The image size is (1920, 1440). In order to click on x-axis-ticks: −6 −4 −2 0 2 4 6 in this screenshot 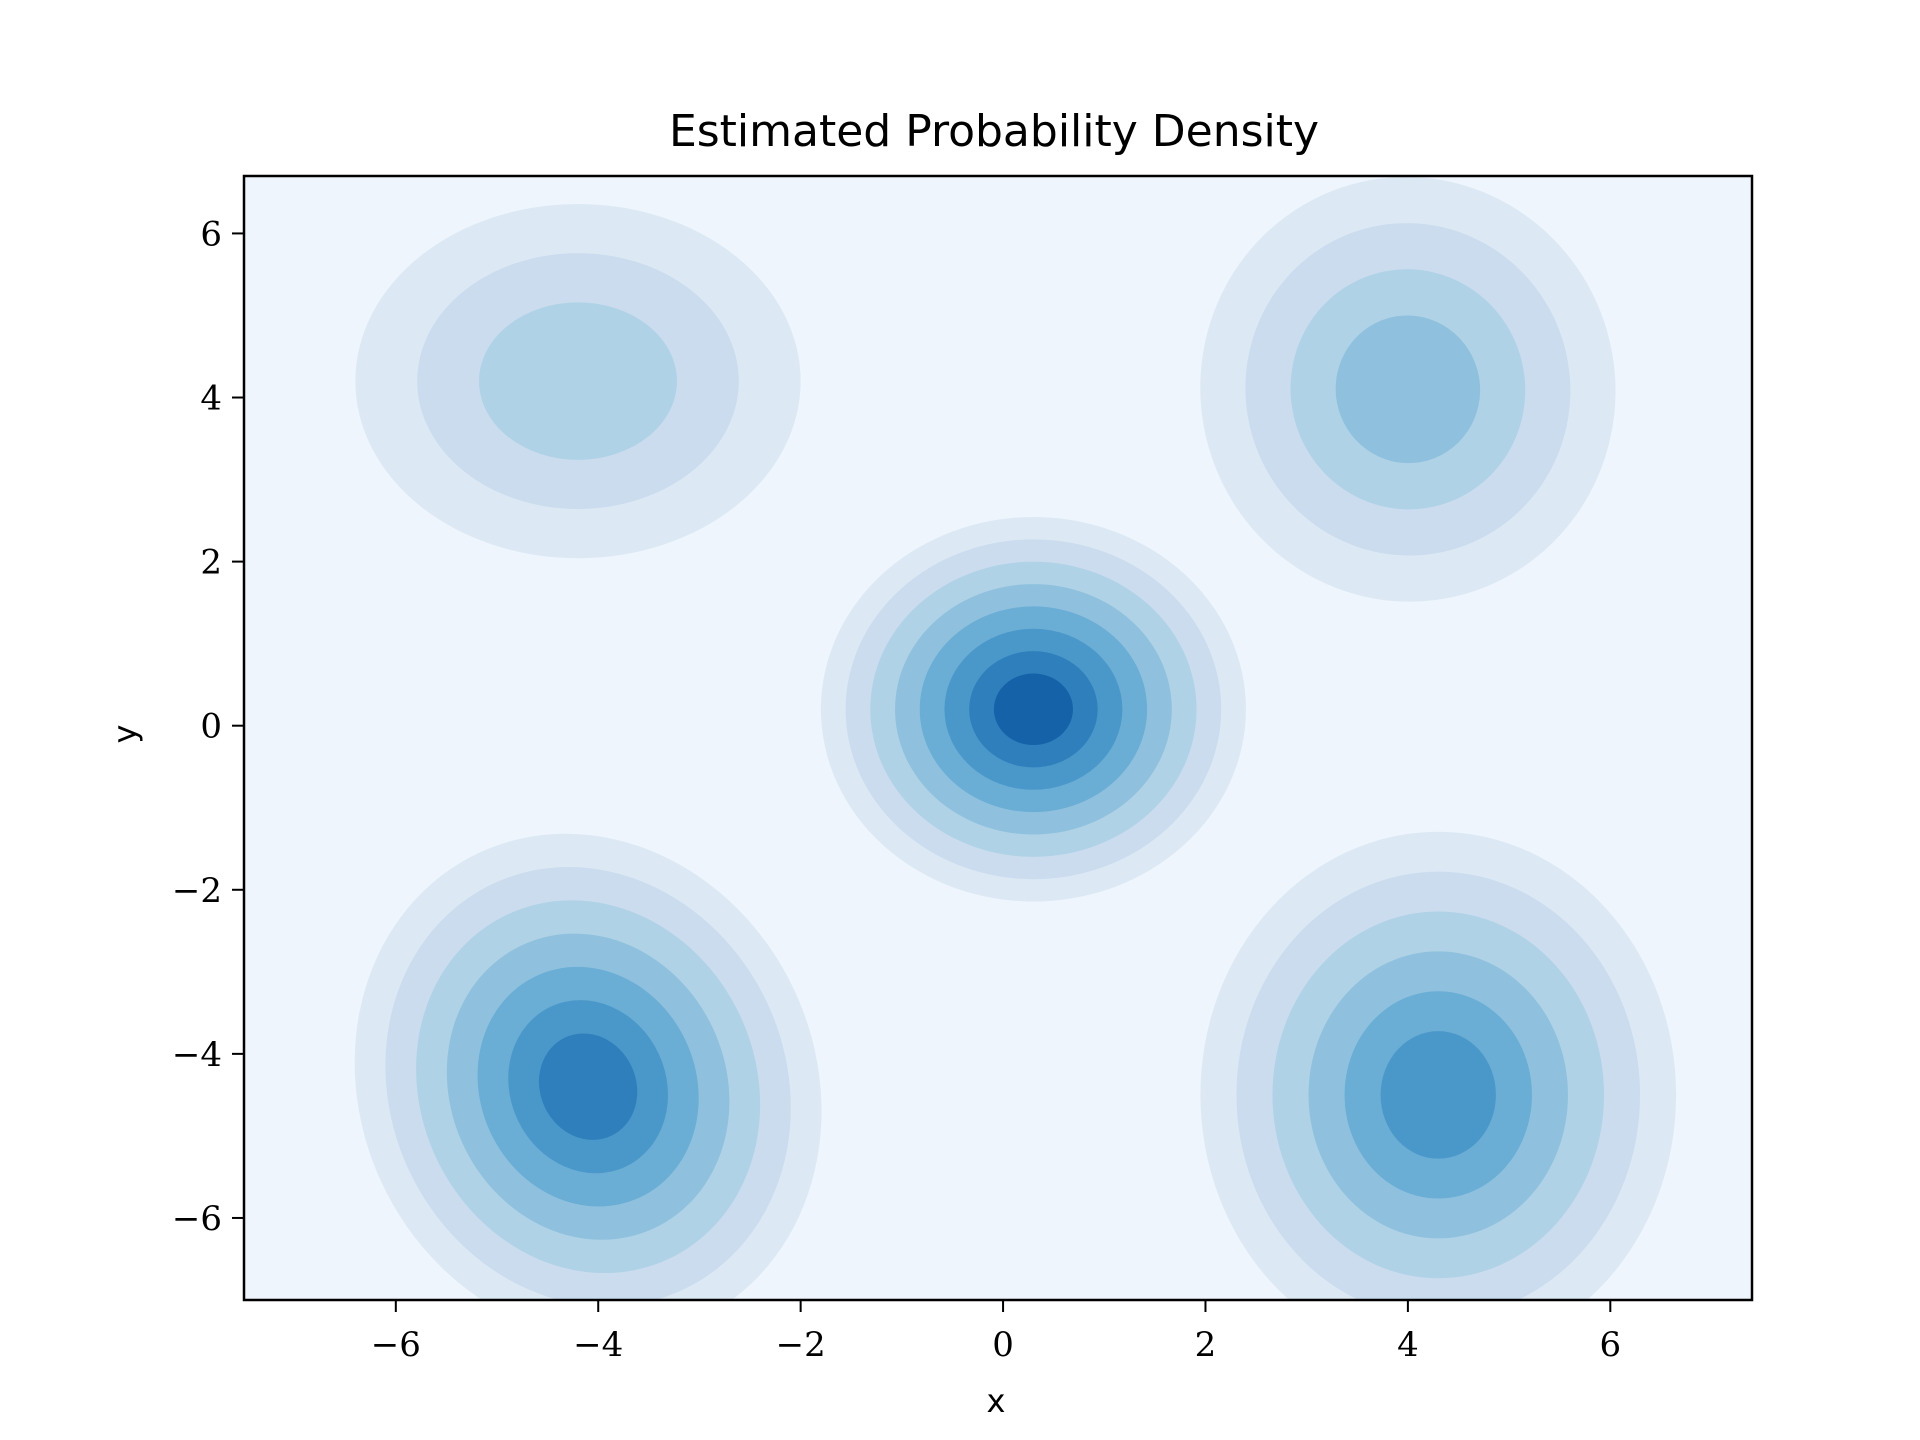, I will do `click(996, 1332)`.